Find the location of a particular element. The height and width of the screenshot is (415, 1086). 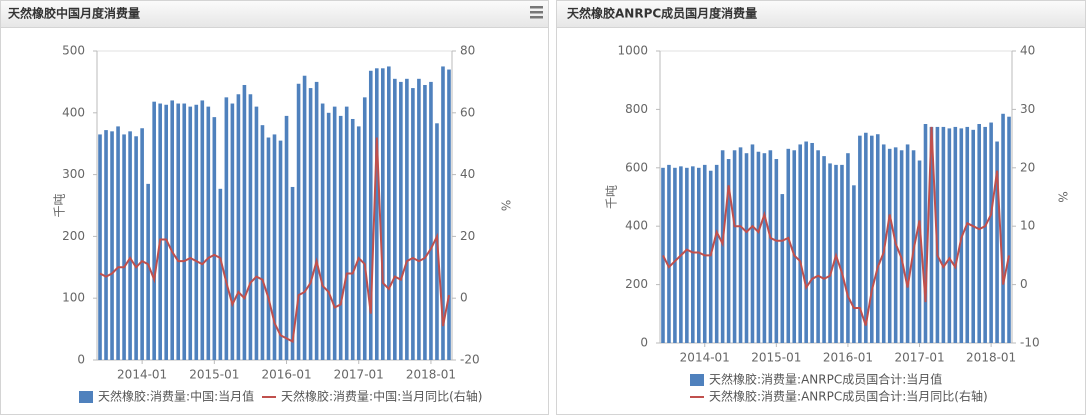

chart-title: 天然橡胶中国月度消费量 is located at coordinates (74, 13).